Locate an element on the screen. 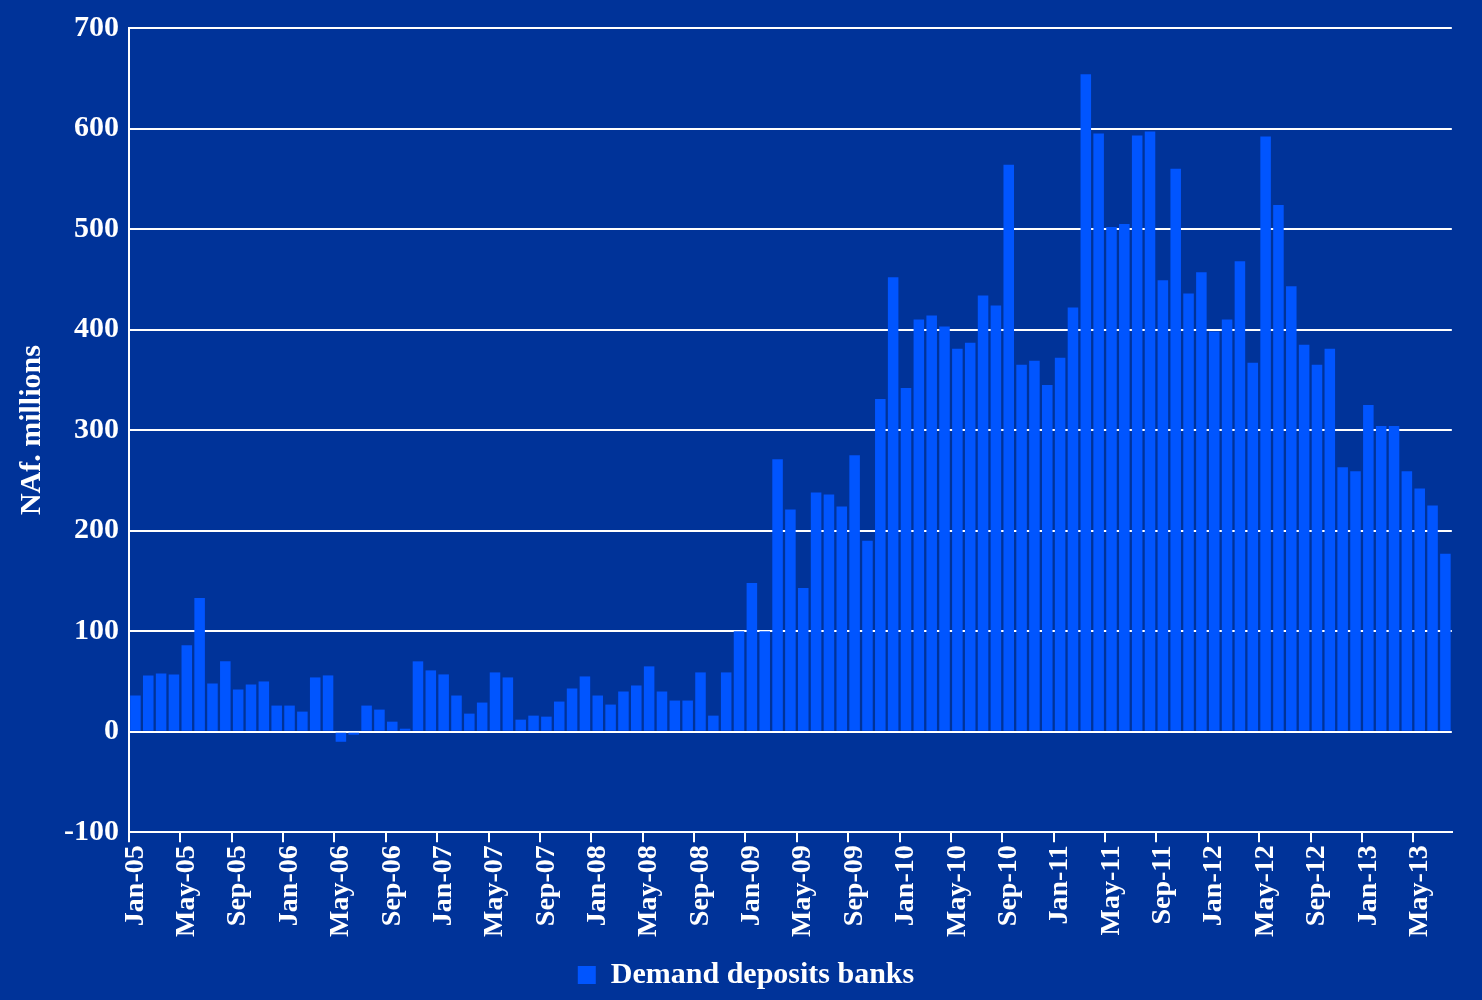 The height and width of the screenshot is (1000, 1482). x-tick-label: May-10 is located at coordinates (955, 891).